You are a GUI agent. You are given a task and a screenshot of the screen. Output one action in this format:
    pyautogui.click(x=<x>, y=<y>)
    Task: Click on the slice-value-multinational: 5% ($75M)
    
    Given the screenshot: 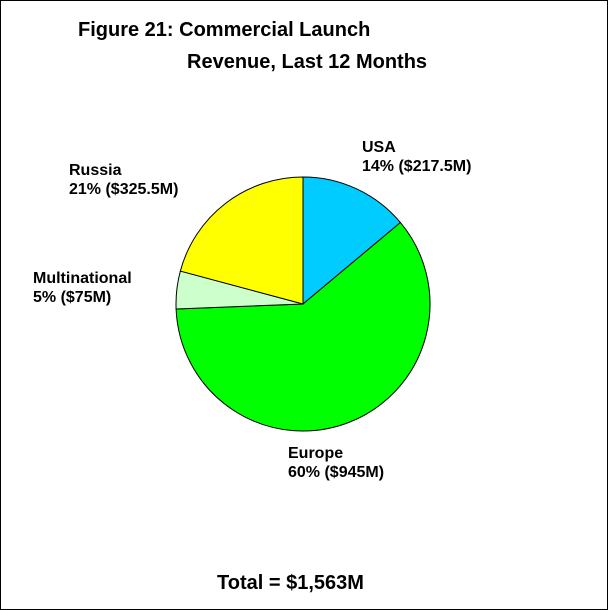 What is the action you would take?
    pyautogui.click(x=72, y=297)
    